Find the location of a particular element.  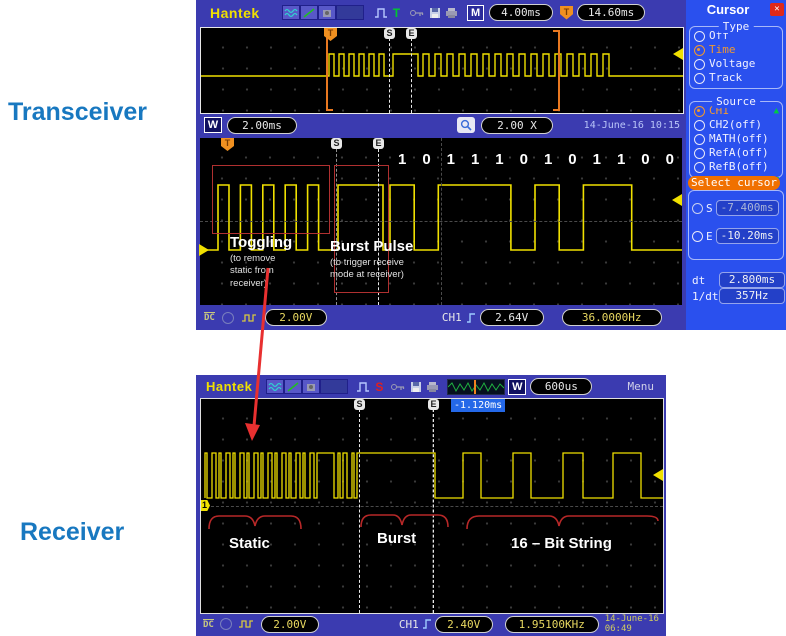

close-icon: ✕ is located at coordinates (777, 9).